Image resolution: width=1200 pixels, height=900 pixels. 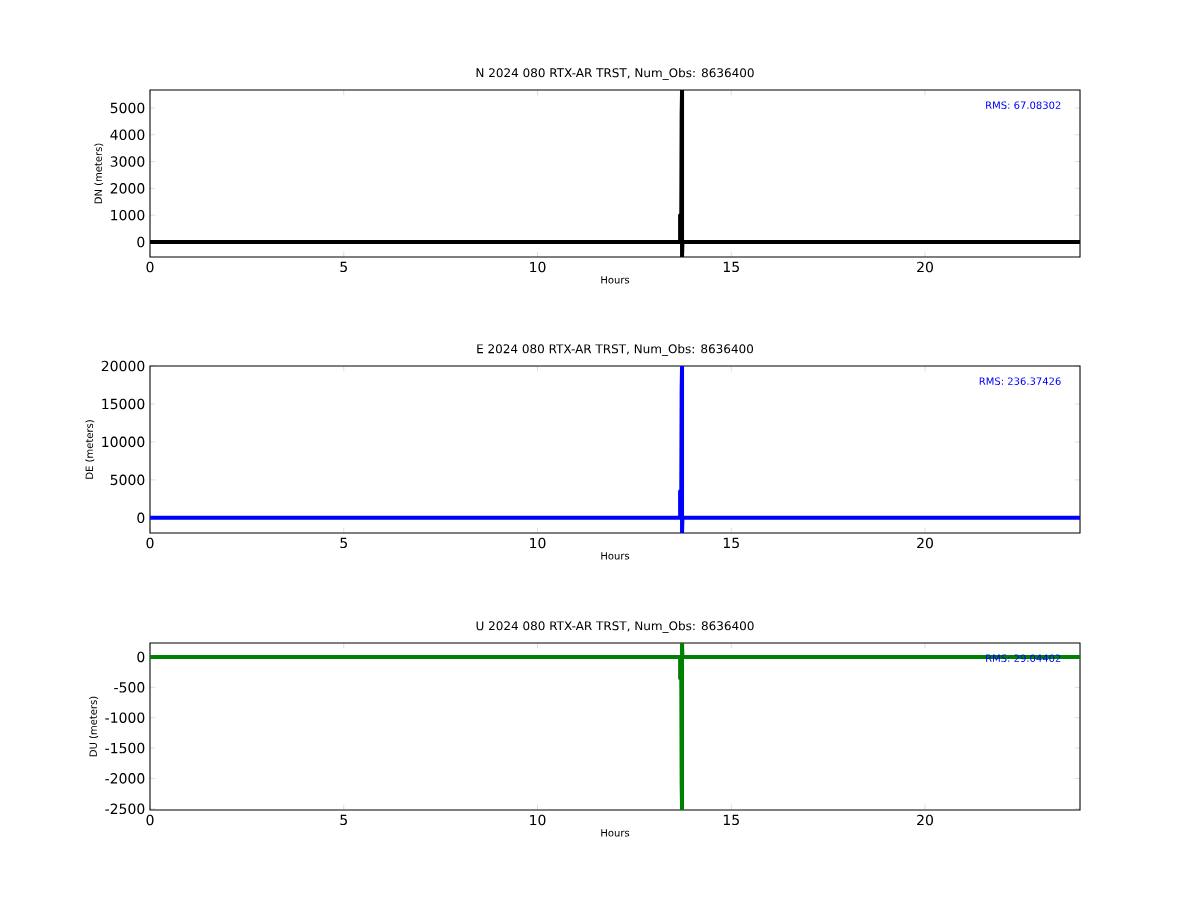 What do you see at coordinates (1023, 105) in the screenshot?
I see `annotation: RMS: 67.08302` at bounding box center [1023, 105].